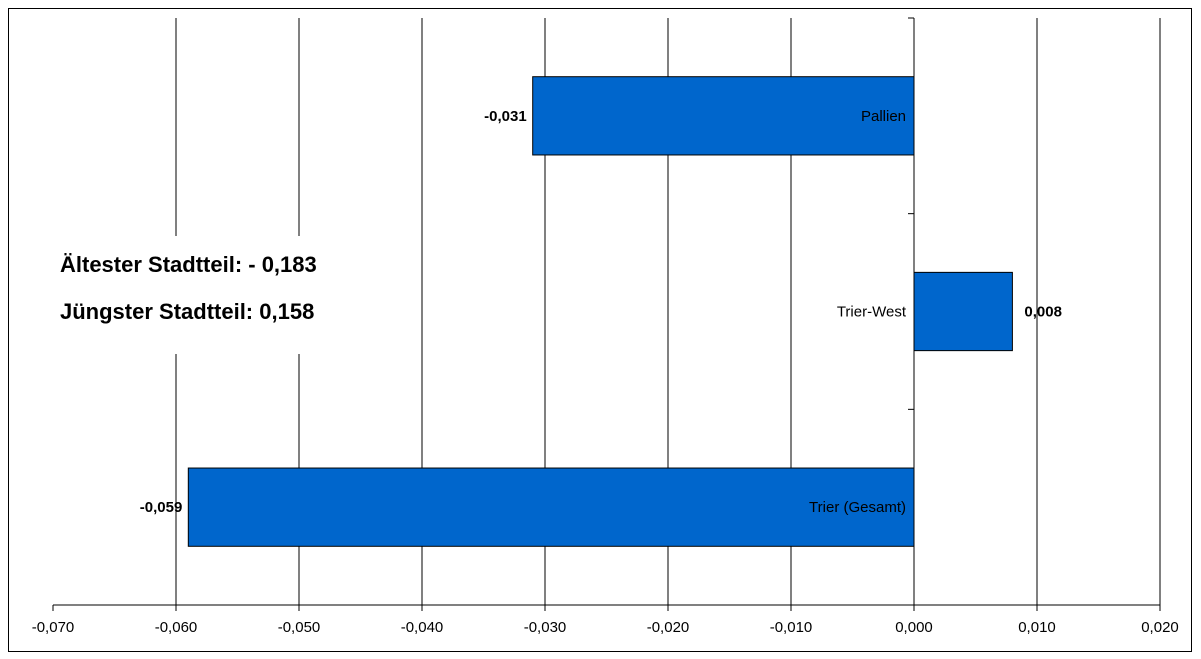 Image resolution: width=1201 pixels, height=659 pixels. What do you see at coordinates (1043, 312) in the screenshot?
I see `data-label: 0,008` at bounding box center [1043, 312].